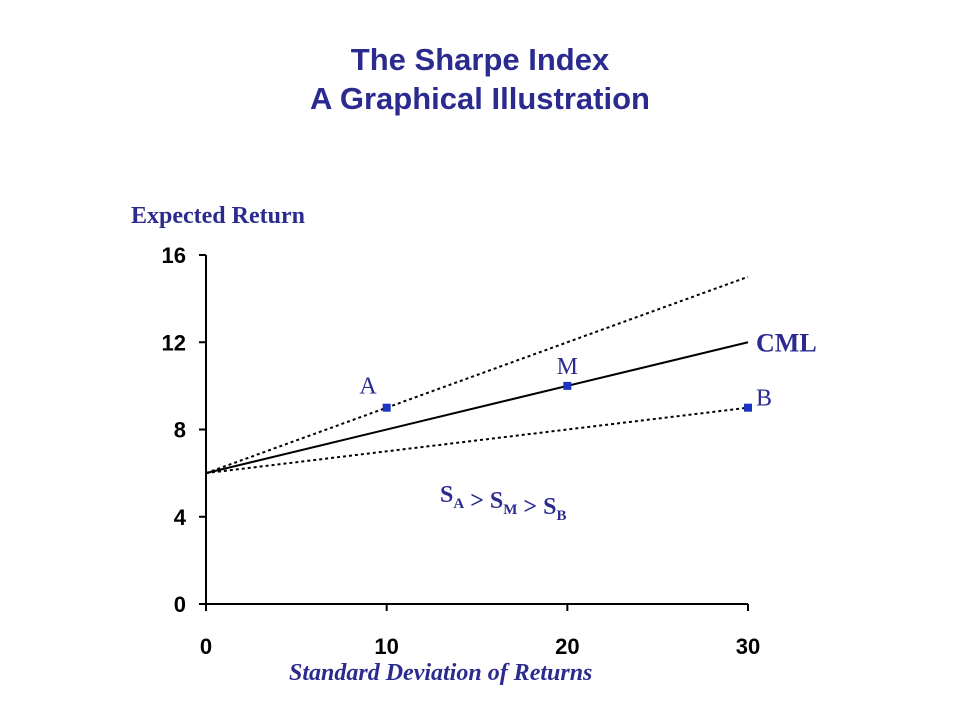  Describe the element at coordinates (386, 646) in the screenshot. I see `x-tick-label: 10` at that location.